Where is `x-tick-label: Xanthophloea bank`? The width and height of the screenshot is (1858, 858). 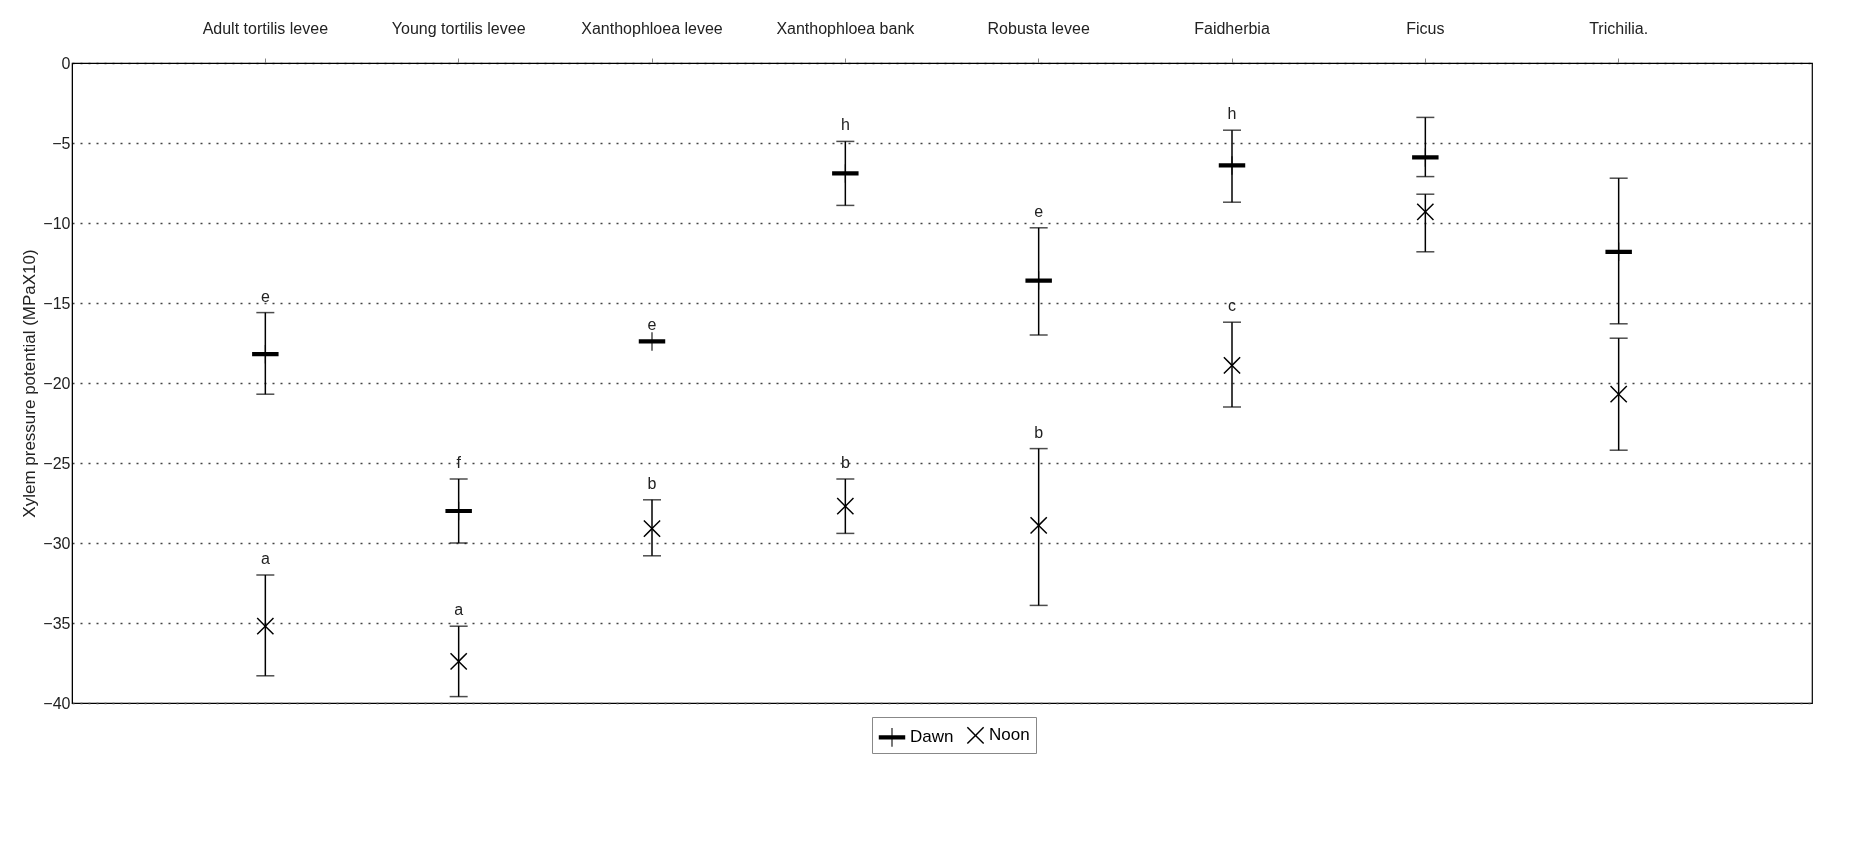
x-tick-label: Xanthophloea bank is located at coordinates (846, 28).